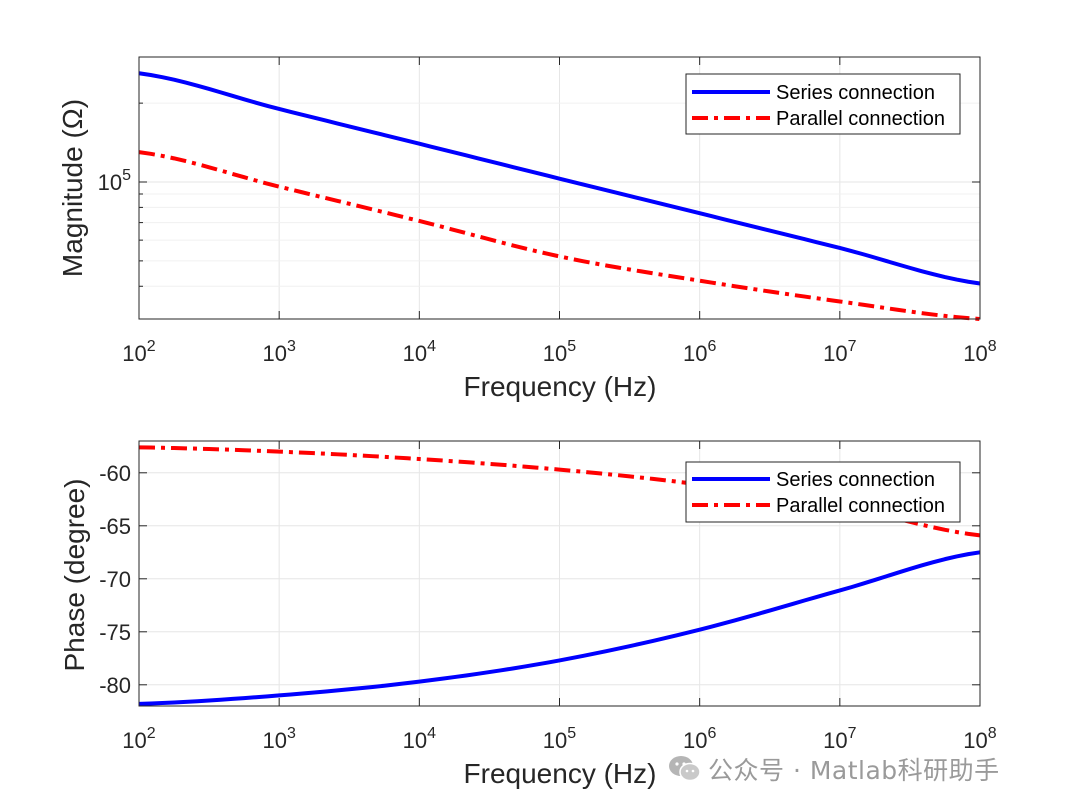 The height and width of the screenshot is (808, 1080). Describe the element at coordinates (72, 188) in the screenshot. I see `magnitude-ylabel: Magnitude (Ω)` at that location.